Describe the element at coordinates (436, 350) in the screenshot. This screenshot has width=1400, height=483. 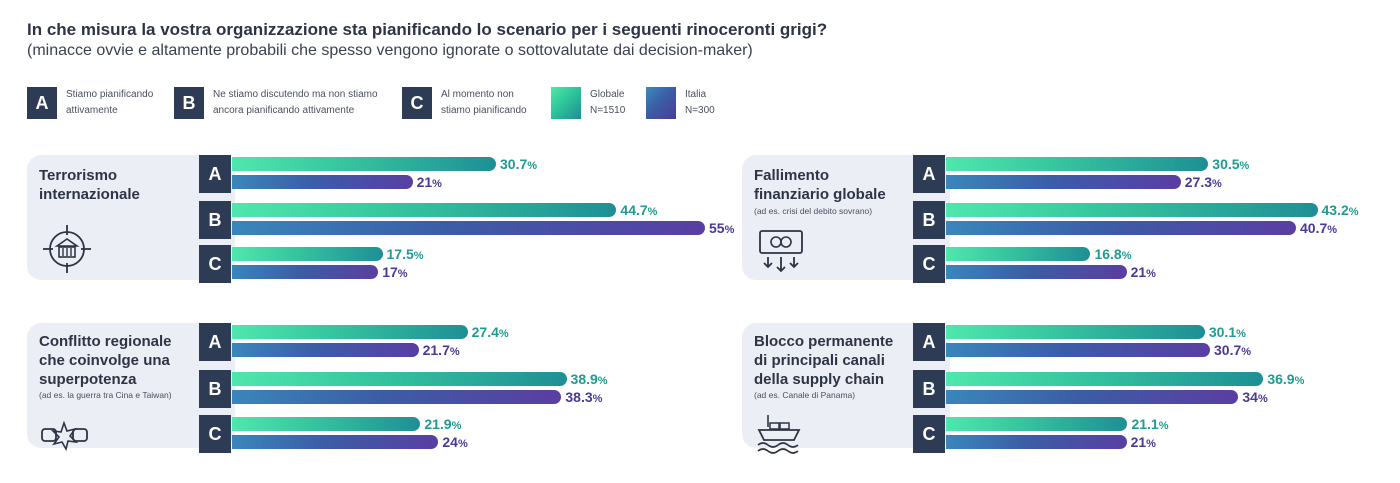
I see `value-number: 21.7` at that location.